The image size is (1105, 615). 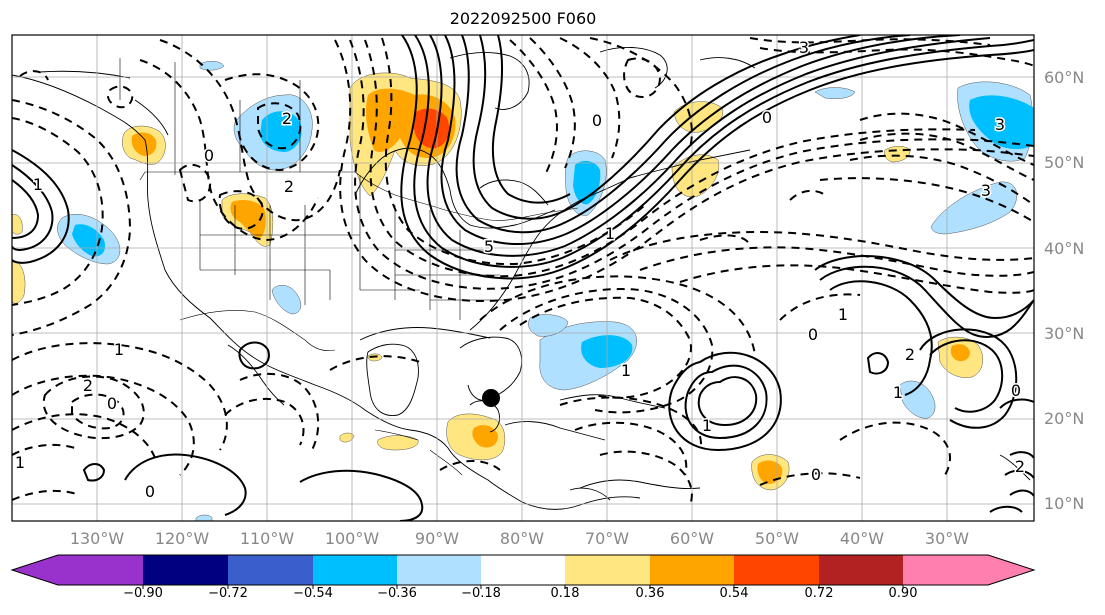 I want to click on colorbar, so click(x=523, y=570).